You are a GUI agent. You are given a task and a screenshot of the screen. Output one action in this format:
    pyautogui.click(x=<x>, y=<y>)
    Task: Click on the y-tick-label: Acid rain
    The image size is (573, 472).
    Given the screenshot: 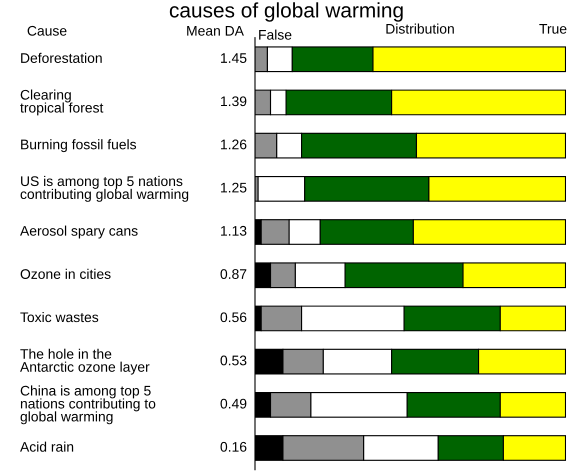 What is the action you would take?
    pyautogui.click(x=47, y=447)
    